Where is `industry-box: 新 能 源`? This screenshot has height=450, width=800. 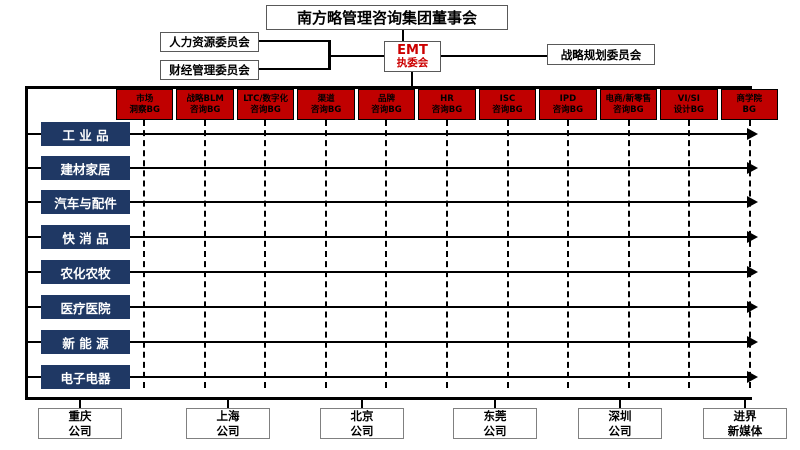
industry-box: 新 能 源 is located at coordinates (85, 342).